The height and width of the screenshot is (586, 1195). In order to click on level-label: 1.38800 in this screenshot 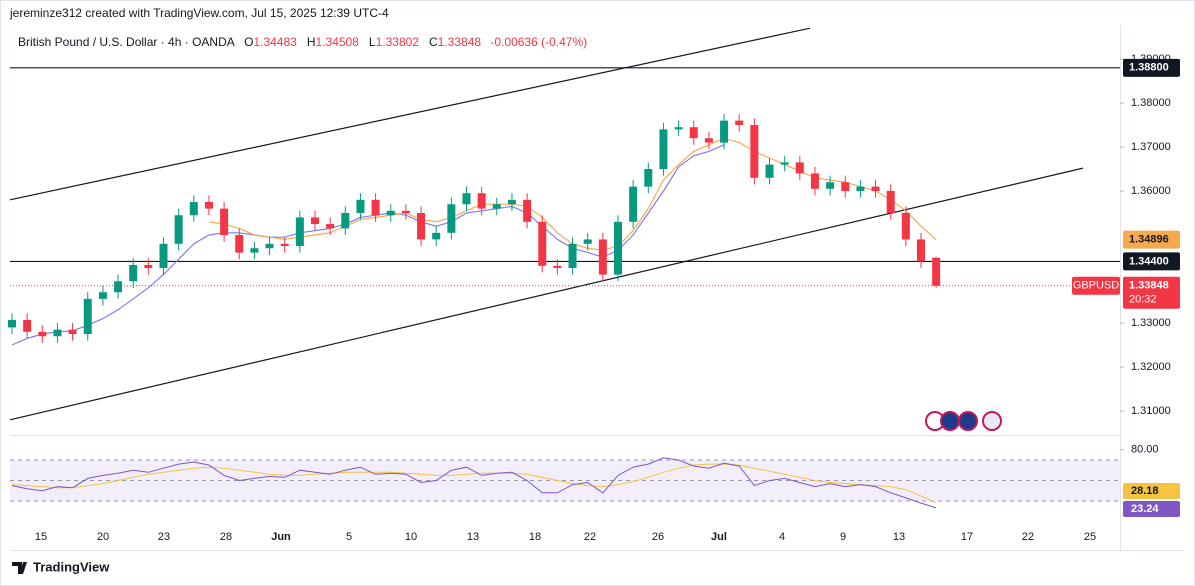, I will do `click(1149, 68)`.